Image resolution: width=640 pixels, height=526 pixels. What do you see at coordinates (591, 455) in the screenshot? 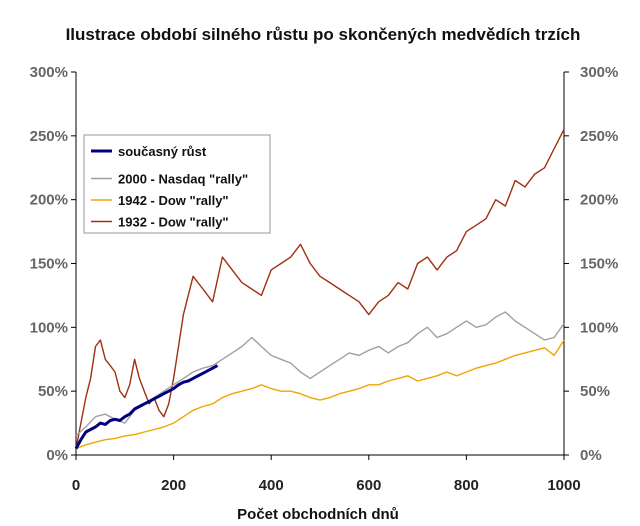
I see `y-tick-label-right: 0%` at bounding box center [591, 455].